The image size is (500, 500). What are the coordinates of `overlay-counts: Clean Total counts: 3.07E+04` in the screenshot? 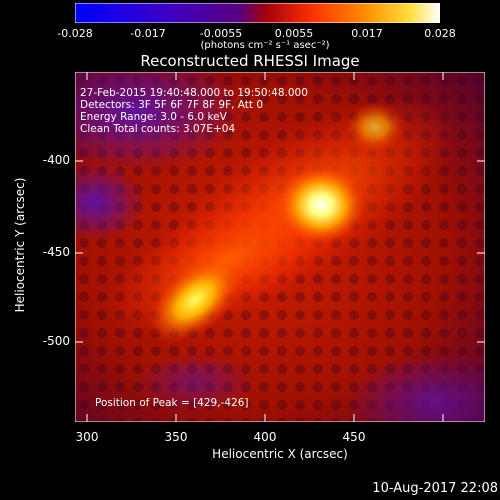 It's located at (158, 129).